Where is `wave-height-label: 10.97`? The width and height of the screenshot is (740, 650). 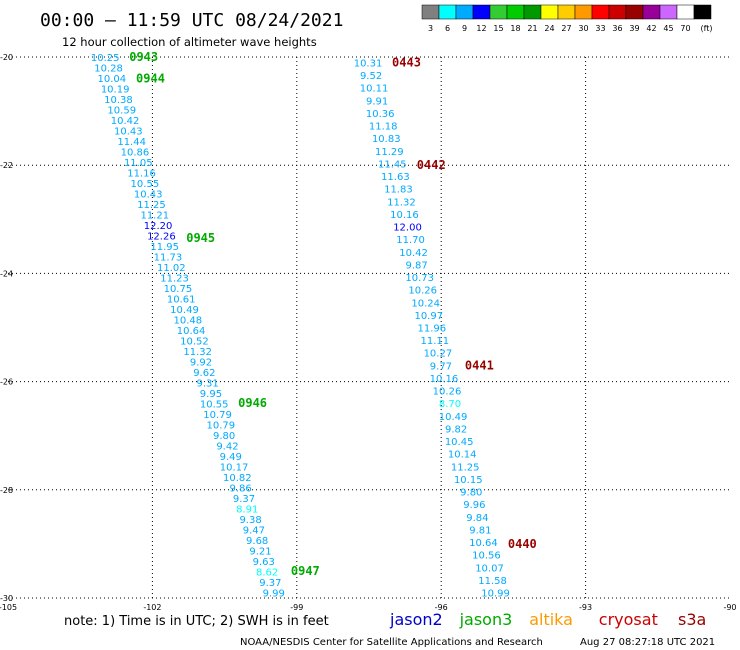
wave-height-label: 10.97 is located at coordinates (428, 316).